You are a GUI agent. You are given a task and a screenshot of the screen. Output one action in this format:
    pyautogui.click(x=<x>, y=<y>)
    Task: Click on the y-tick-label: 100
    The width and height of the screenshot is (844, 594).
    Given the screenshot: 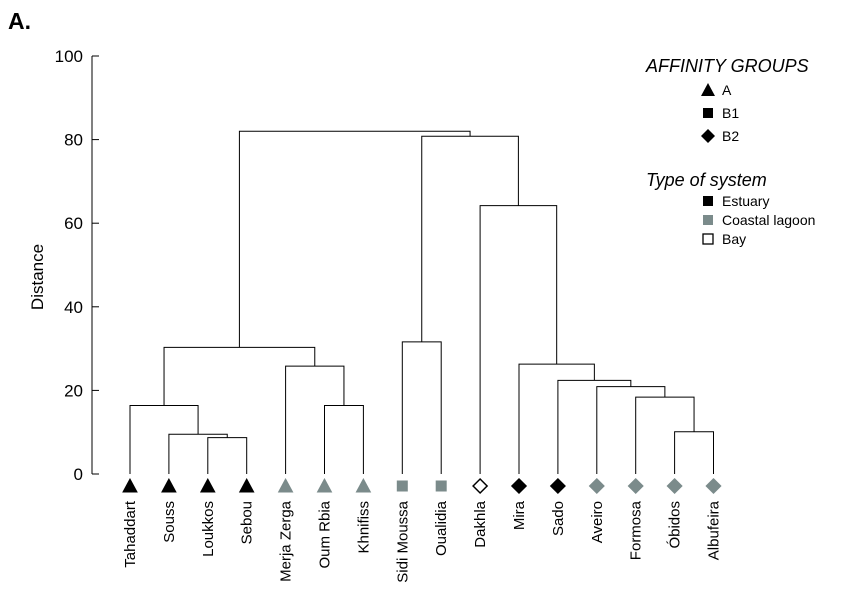 What is the action you would take?
    pyautogui.click(x=69, y=56)
    